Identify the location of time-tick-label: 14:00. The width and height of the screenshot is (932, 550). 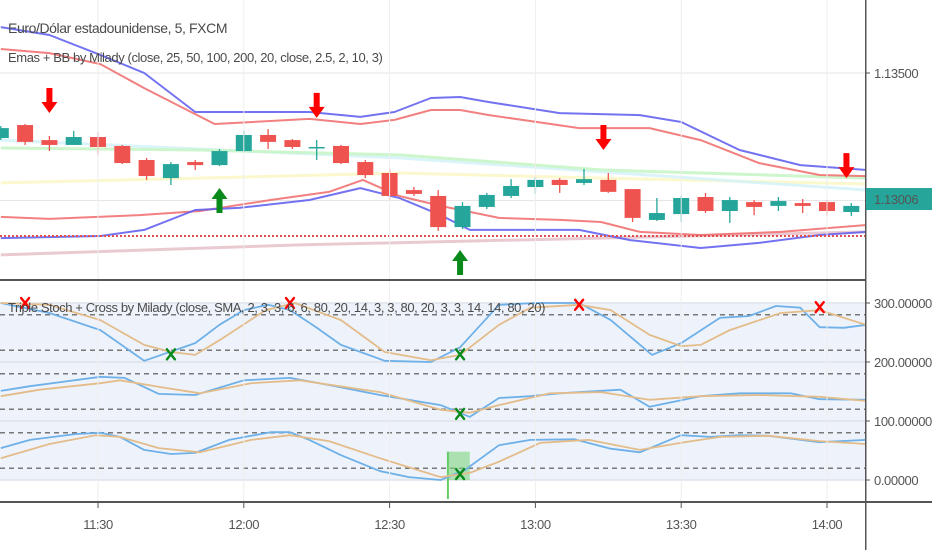
(827, 524).